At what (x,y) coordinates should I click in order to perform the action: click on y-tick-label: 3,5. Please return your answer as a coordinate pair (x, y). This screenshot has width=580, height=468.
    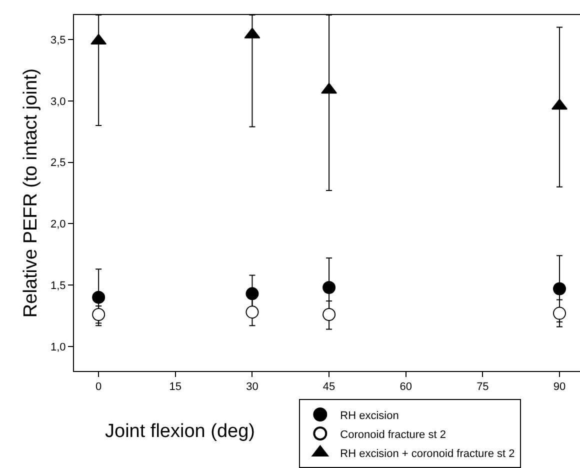
    Looking at the image, I should click on (58, 40).